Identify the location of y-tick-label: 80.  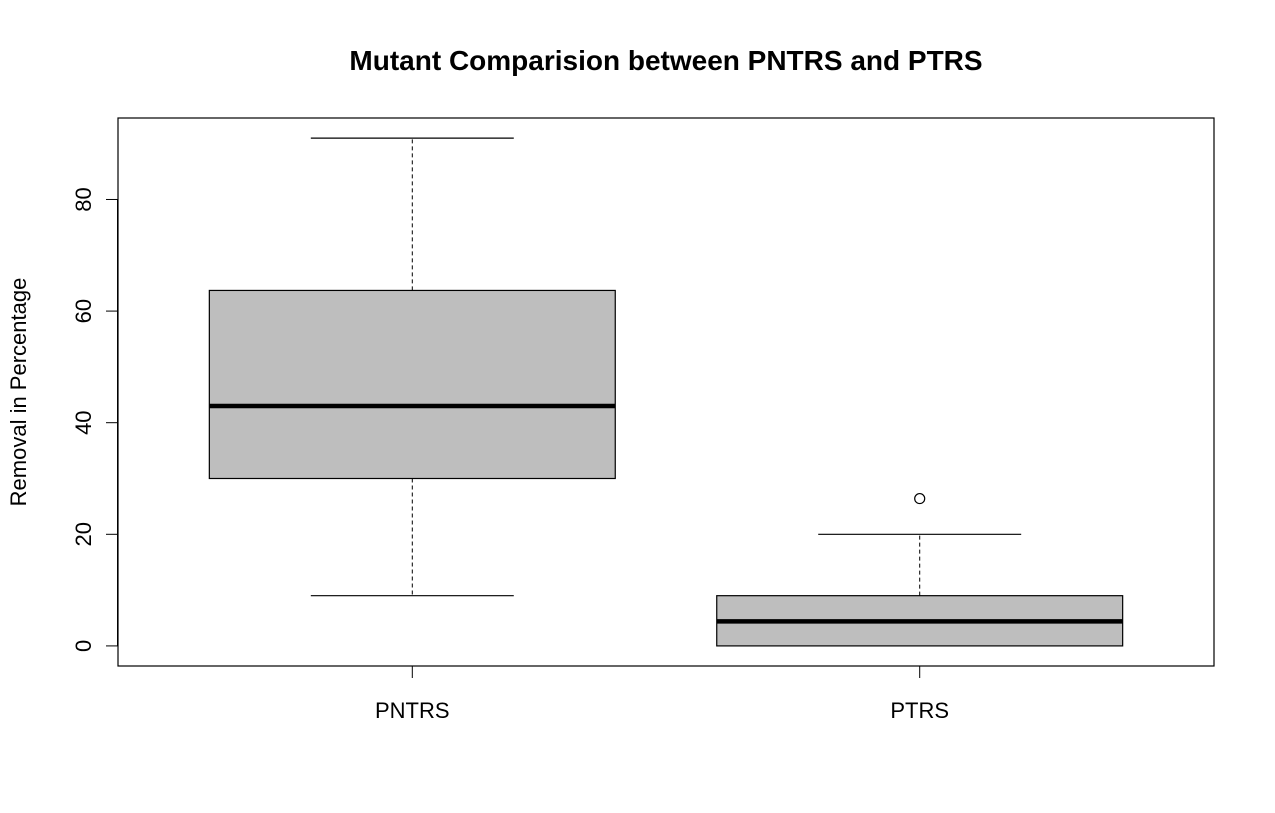
(83, 199).